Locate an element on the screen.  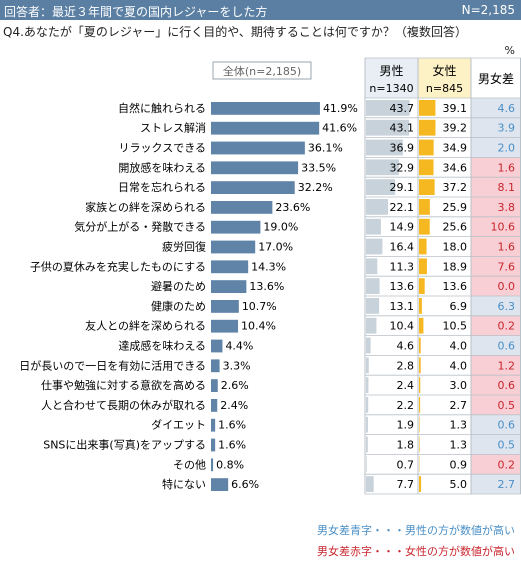
male-header: 男性 is located at coordinates (391, 71).